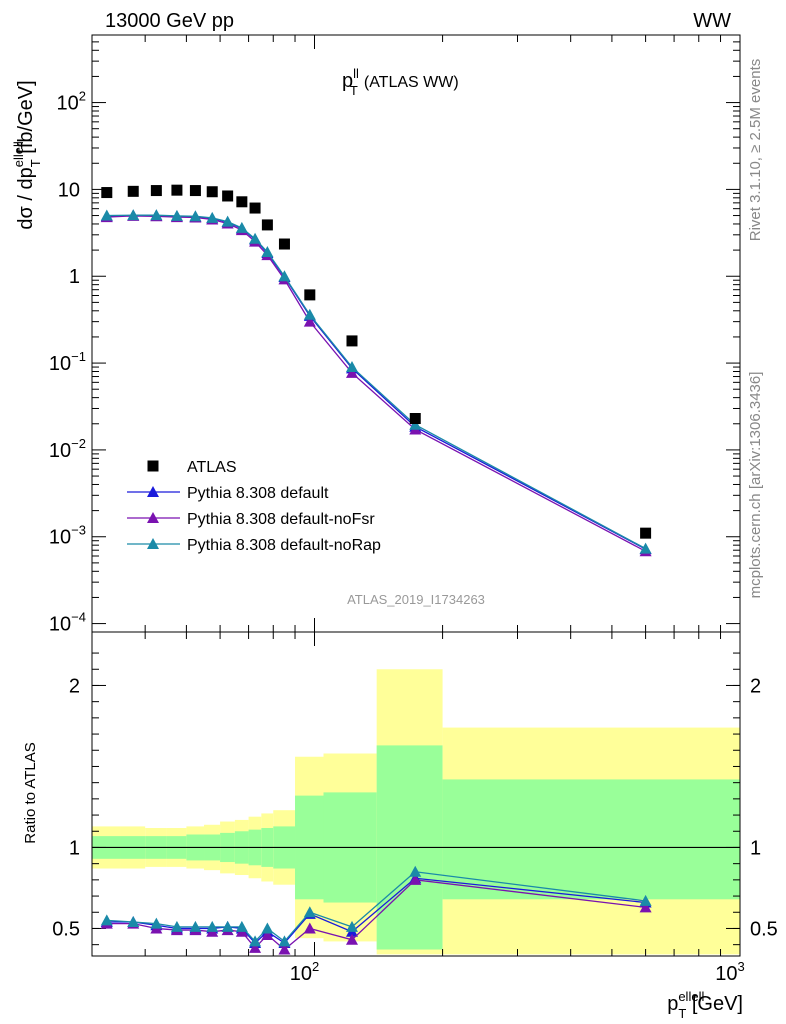 This screenshot has width=786, height=1024. Describe the element at coordinates (67, 536) in the screenshot. I see `y-tick-label: 10⁻³` at that location.